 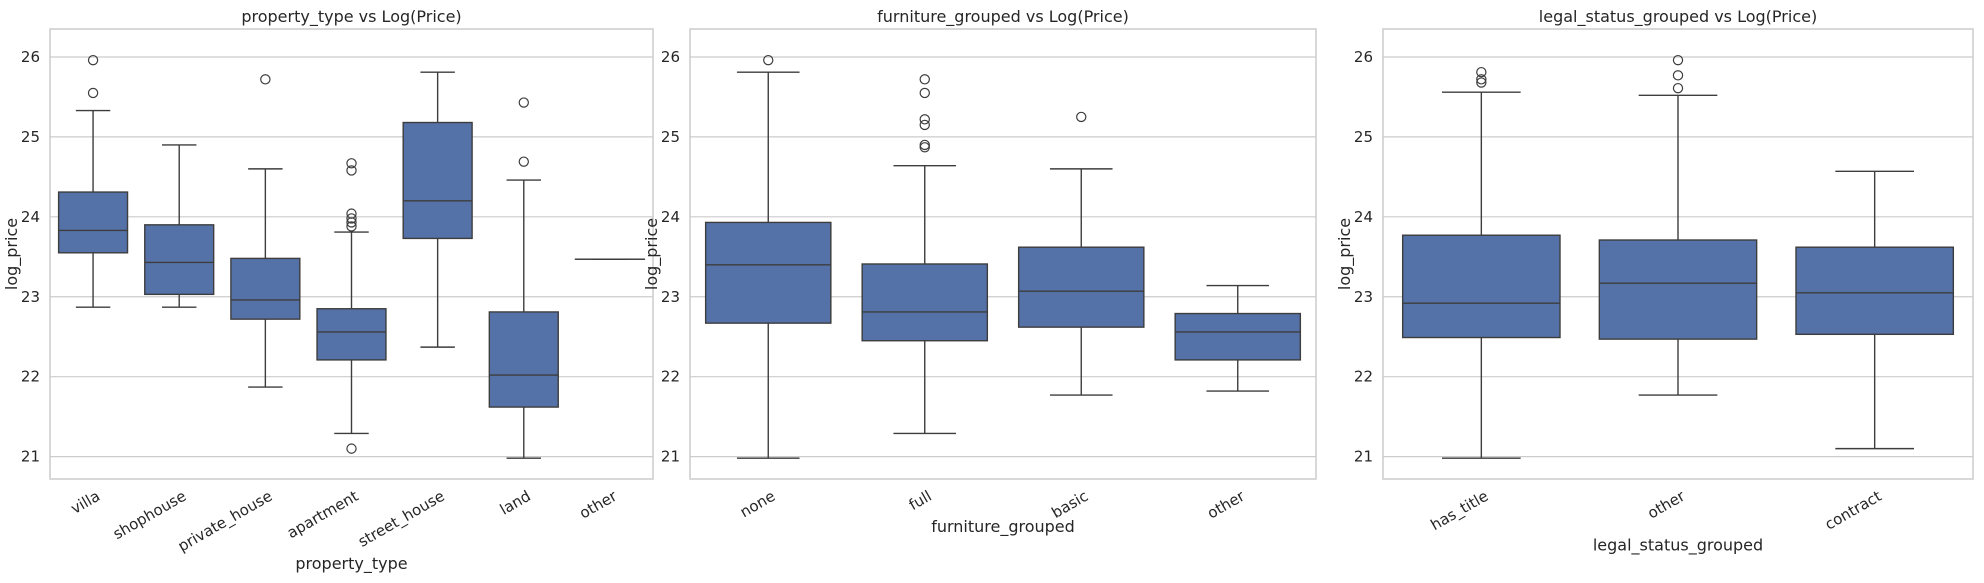 What do you see at coordinates (925, 254) in the screenshot?
I see `box-full` at bounding box center [925, 254].